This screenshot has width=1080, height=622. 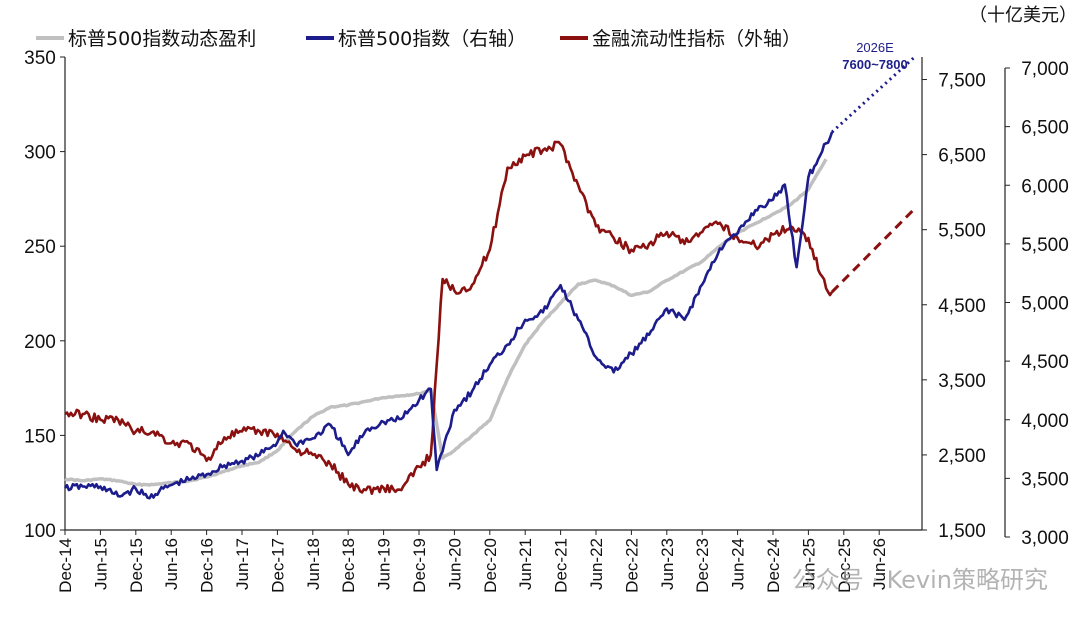 I want to click on right-tick-label: 5,500, so click(x=962, y=231).